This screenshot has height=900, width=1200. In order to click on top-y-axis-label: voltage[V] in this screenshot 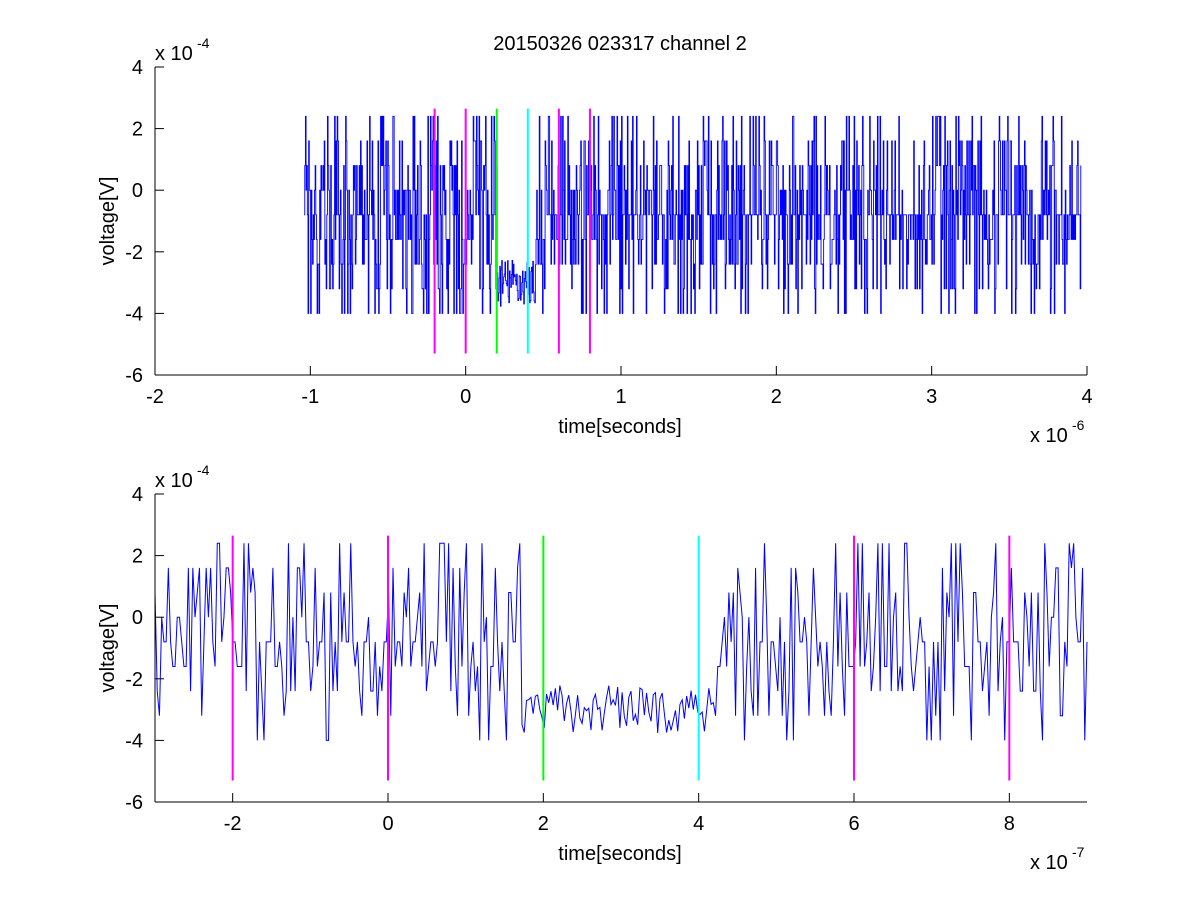, I will do `click(108, 221)`.